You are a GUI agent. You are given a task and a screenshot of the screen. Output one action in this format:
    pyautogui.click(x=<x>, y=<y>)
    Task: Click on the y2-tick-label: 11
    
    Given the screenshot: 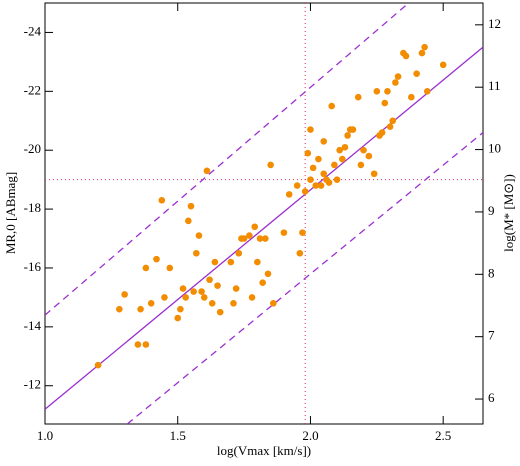 What is the action you would take?
    pyautogui.click(x=494, y=85)
    